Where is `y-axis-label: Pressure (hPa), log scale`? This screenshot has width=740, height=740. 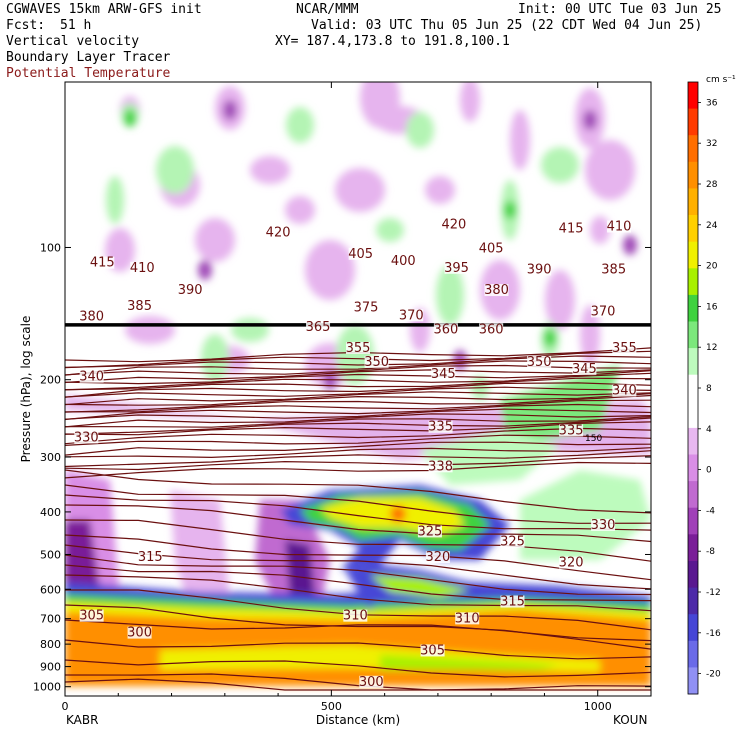 y-axis-label: Pressure (hPa), log scale is located at coordinates (26, 389).